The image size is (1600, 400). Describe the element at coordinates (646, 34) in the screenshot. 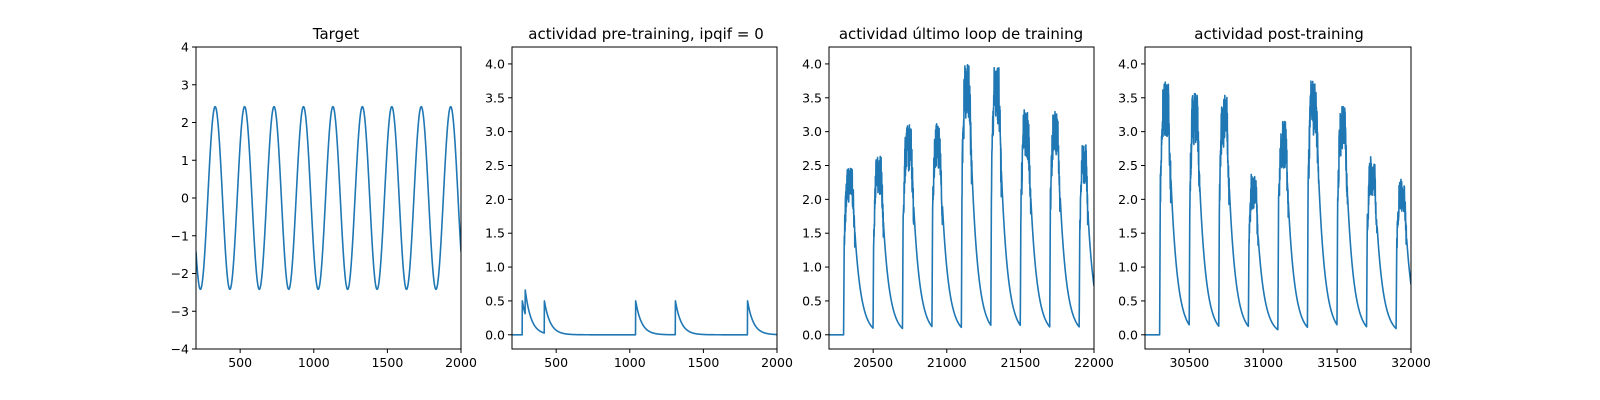

I see `subplot-title: actividad pre-training, ipqif = 0` at that location.